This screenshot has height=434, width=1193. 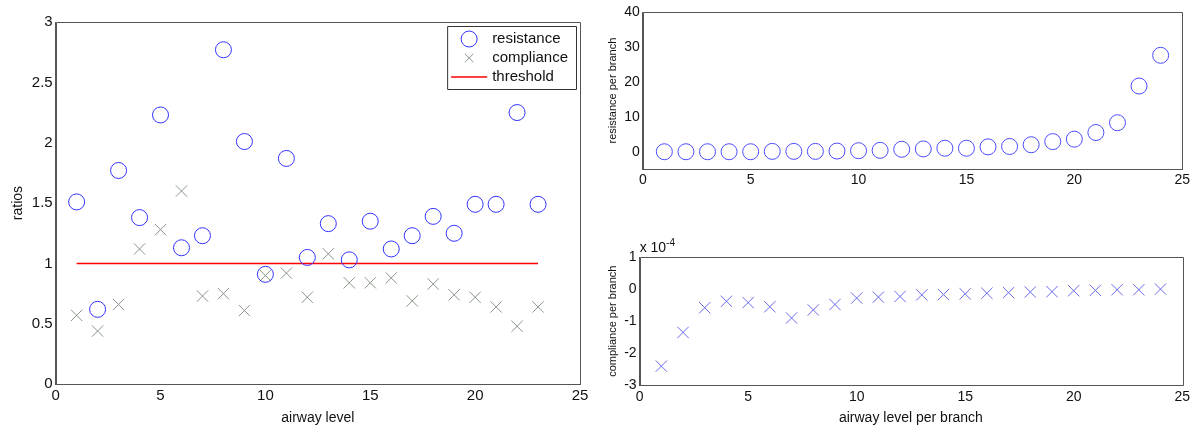 What do you see at coordinates (526, 38) in the screenshot?
I see `legend-label: resistance` at bounding box center [526, 38].